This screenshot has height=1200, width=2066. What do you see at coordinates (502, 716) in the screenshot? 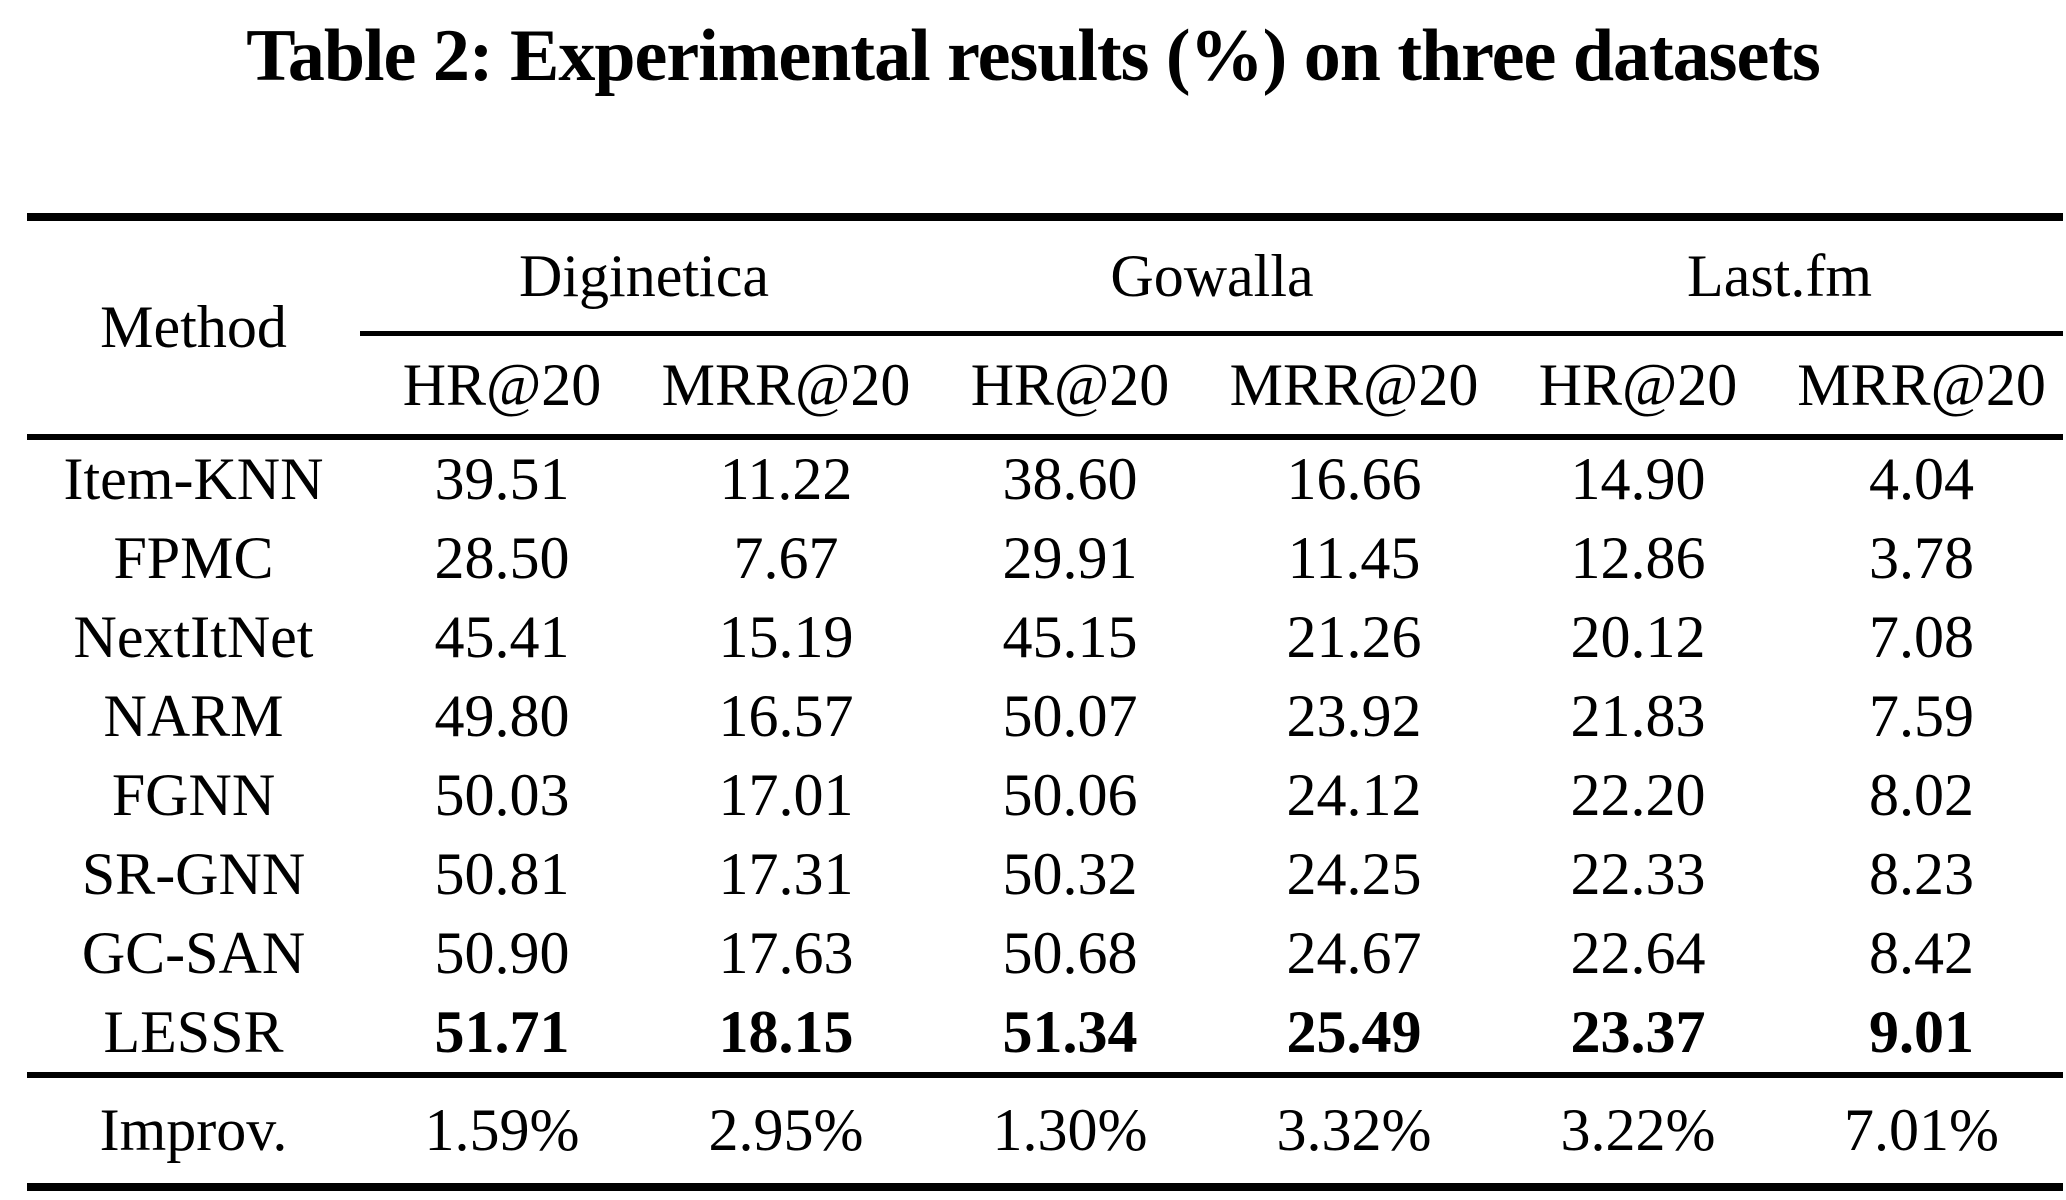
I see `value-cell: 49.80` at bounding box center [502, 716].